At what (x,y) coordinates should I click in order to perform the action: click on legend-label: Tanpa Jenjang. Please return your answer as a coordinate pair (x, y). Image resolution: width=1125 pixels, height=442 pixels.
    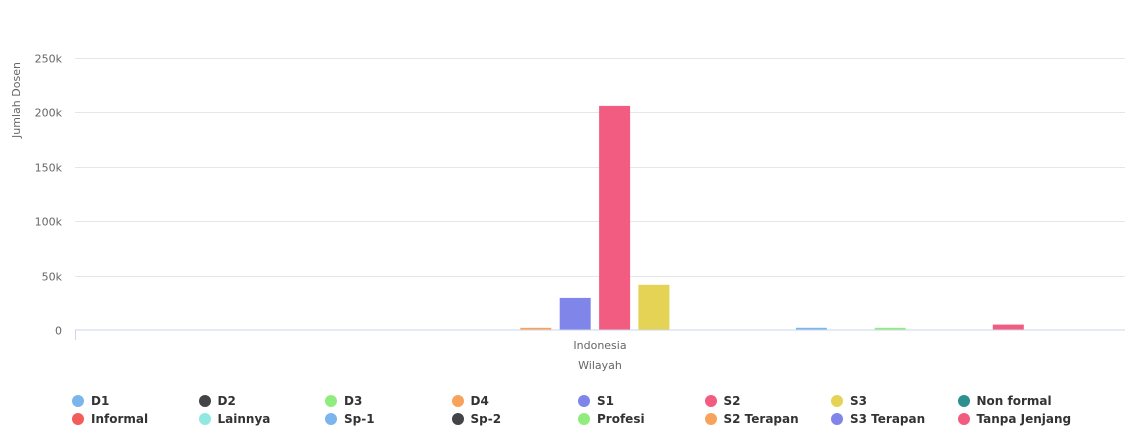
    Looking at the image, I should click on (1024, 418).